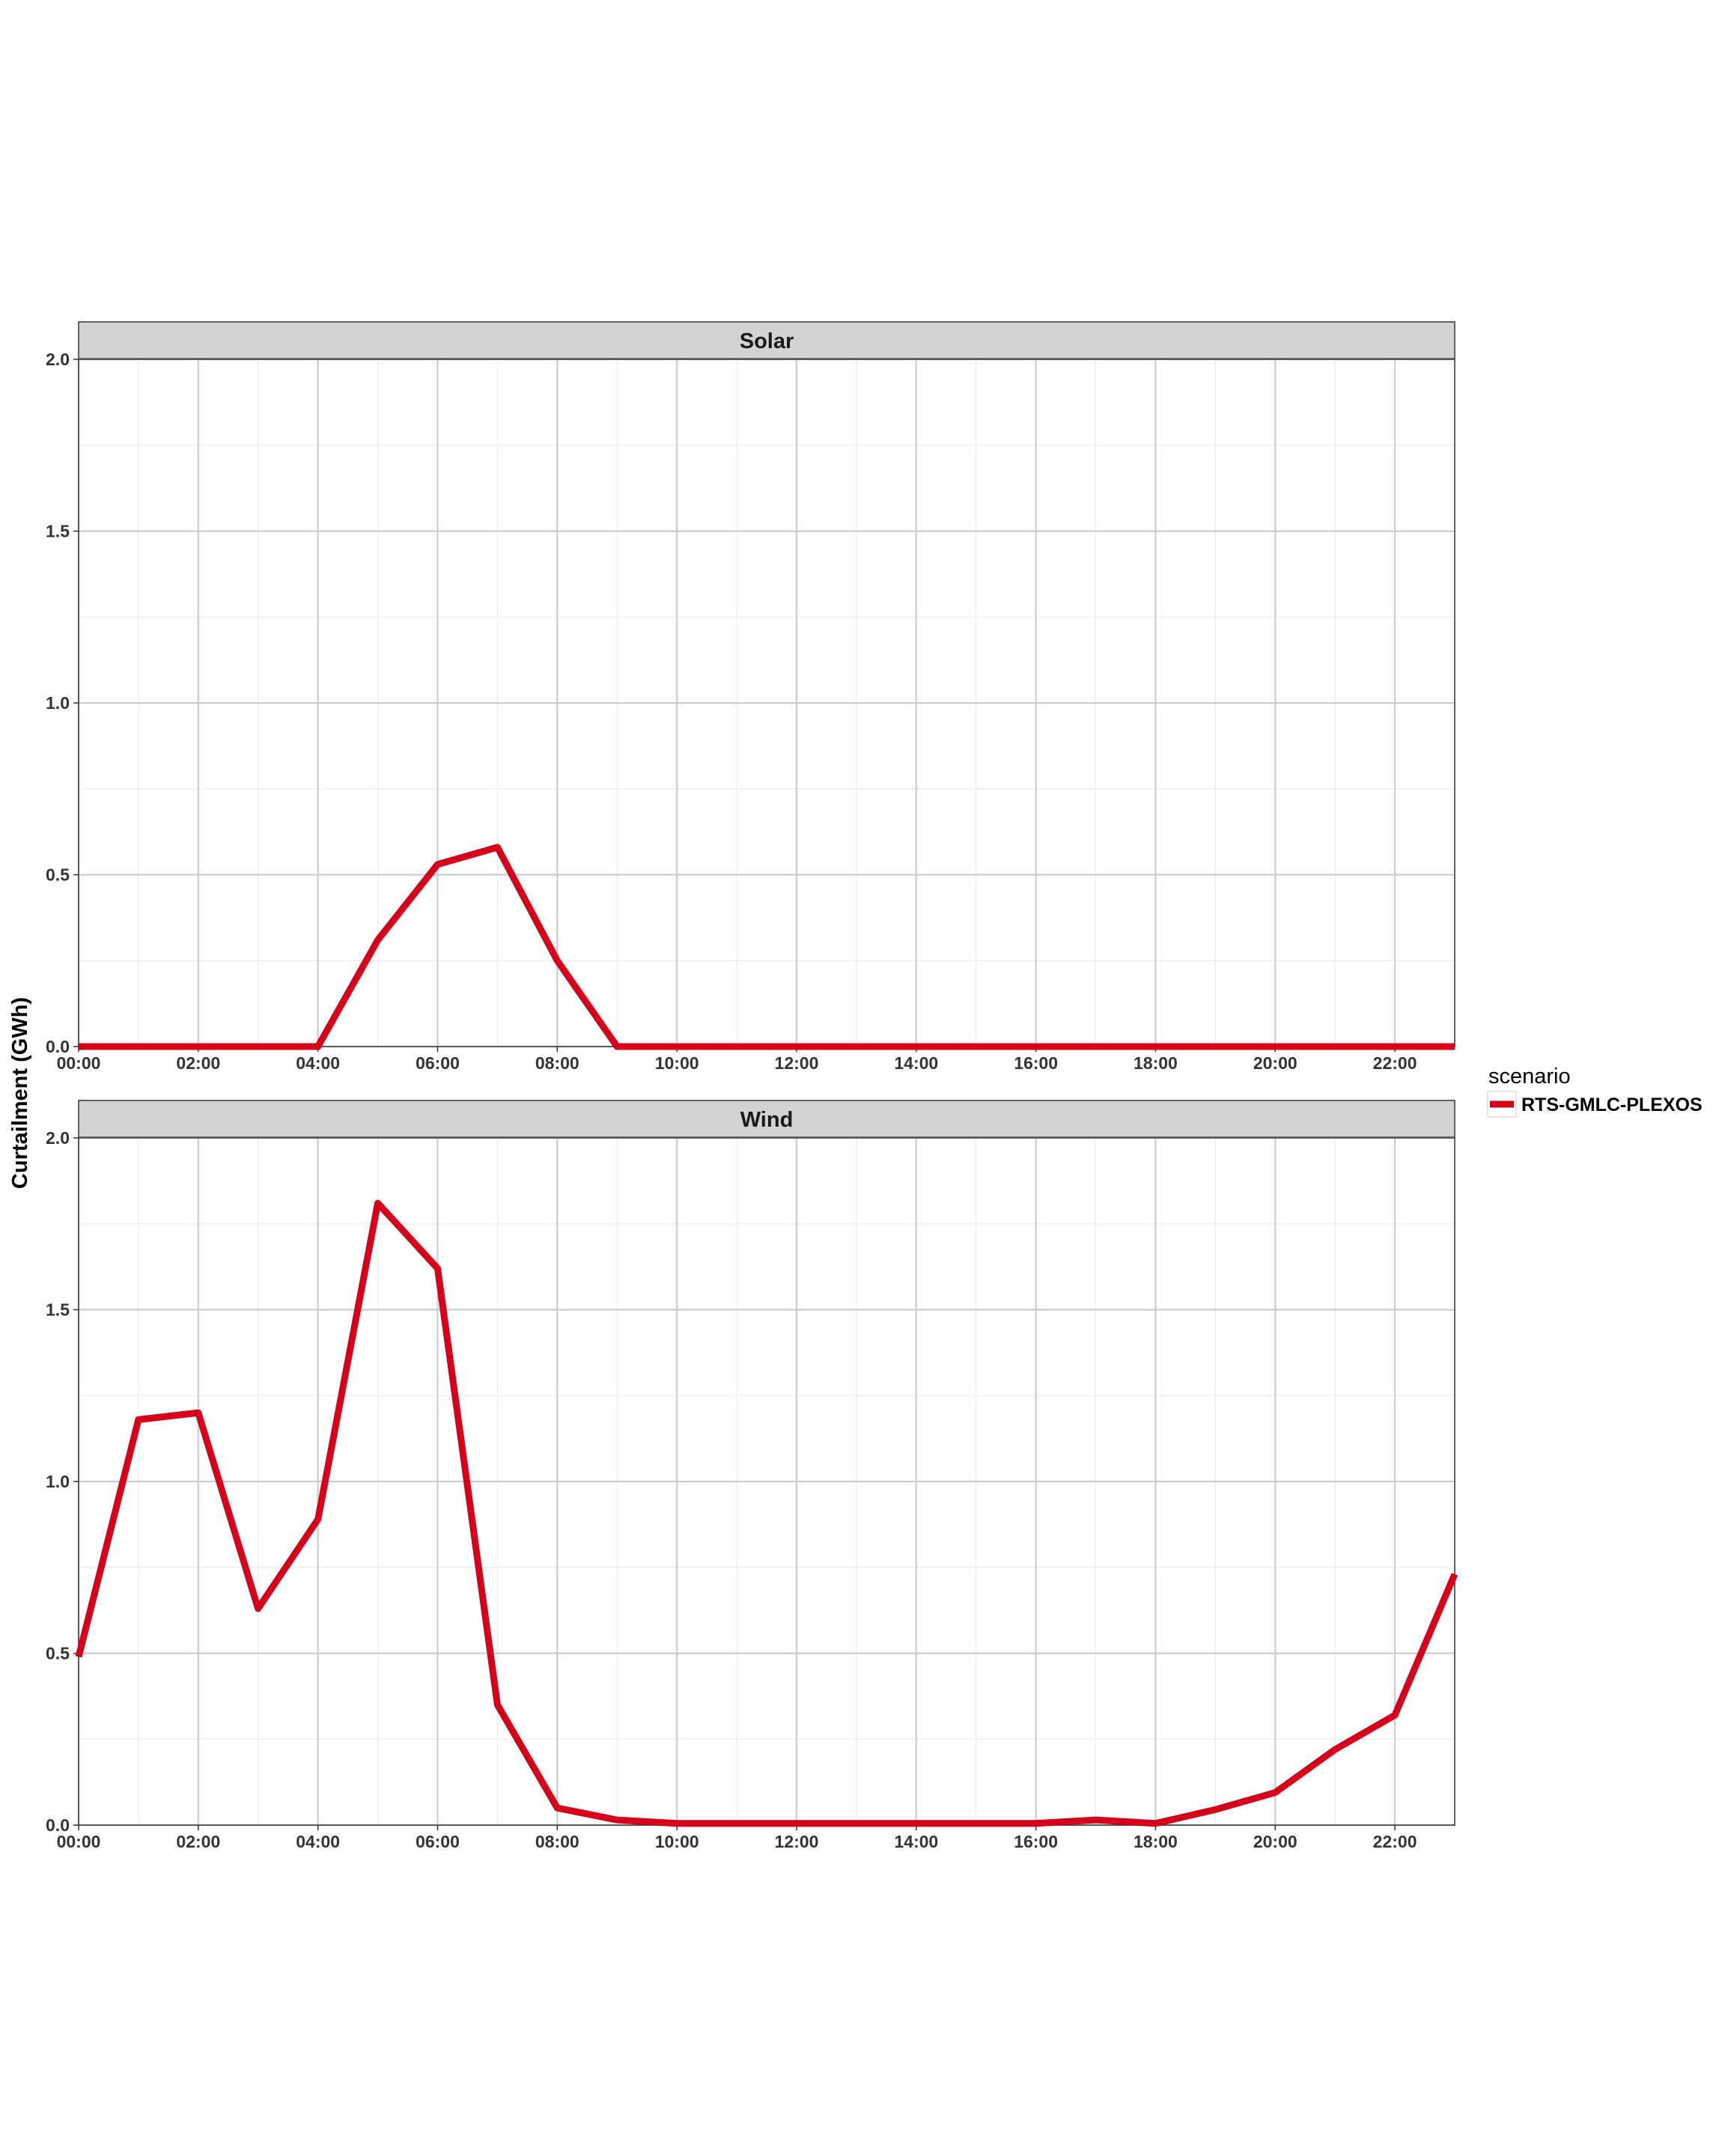 This screenshot has width=1725, height=2156. Describe the element at coordinates (1529, 1076) in the screenshot. I see `legend-title: scenario` at that location.